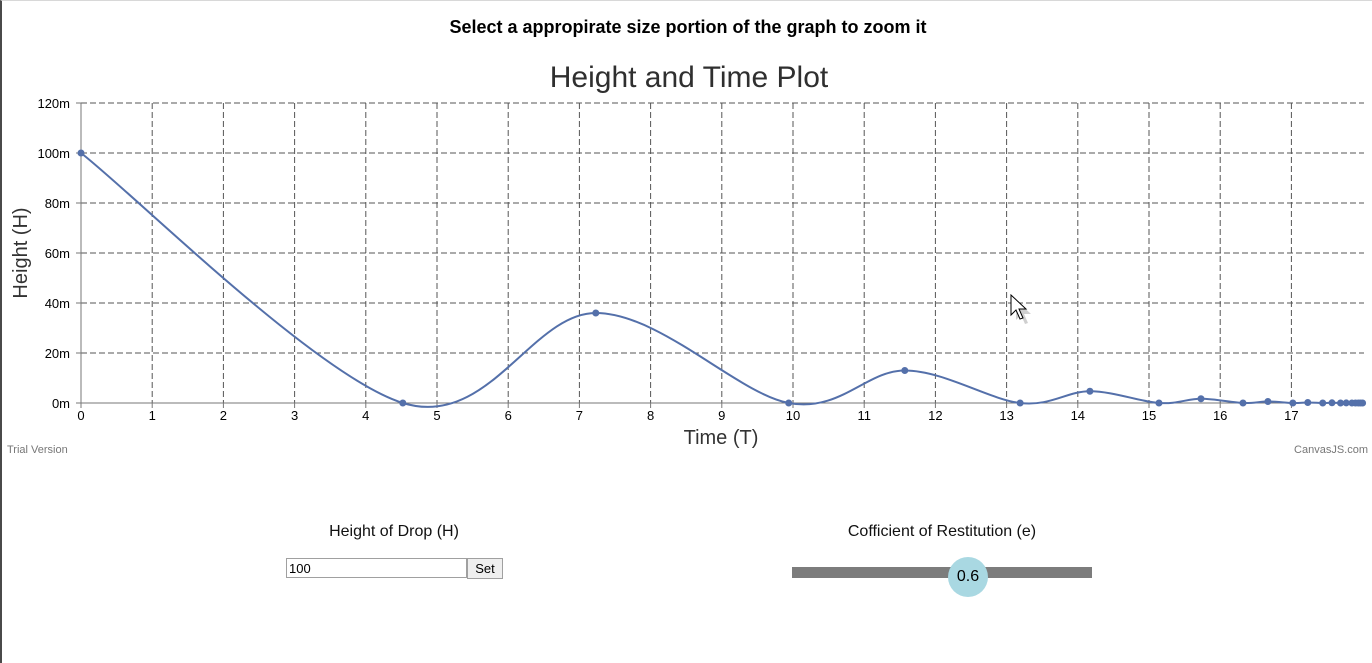 The image size is (1372, 663). What do you see at coordinates (1149, 415) in the screenshot?
I see `x-tick-label: 15` at bounding box center [1149, 415].